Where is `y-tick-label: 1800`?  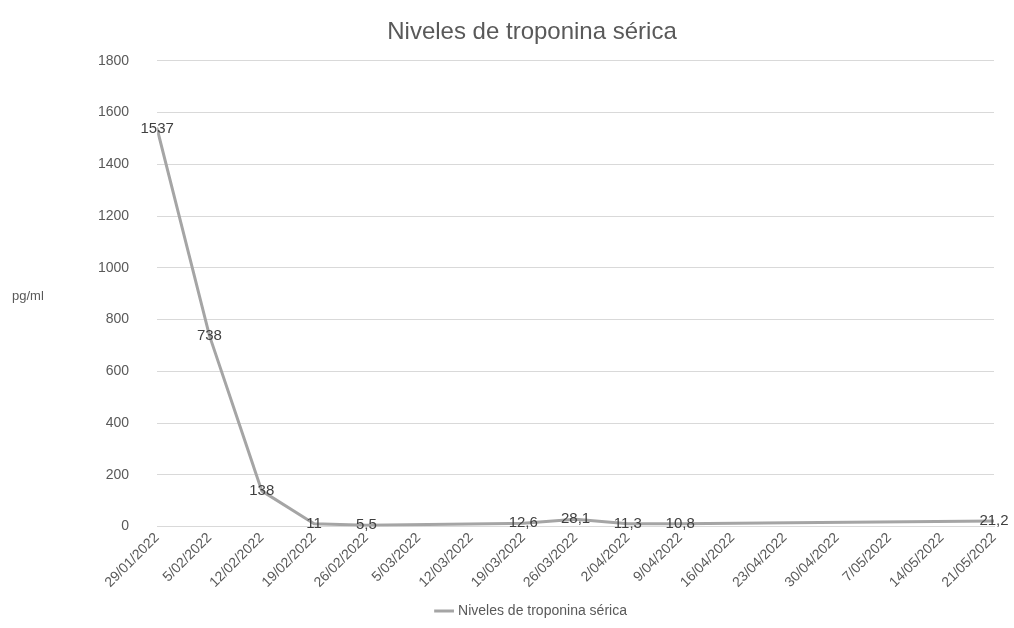
y-tick-label: 1800 is located at coordinates (113, 59).